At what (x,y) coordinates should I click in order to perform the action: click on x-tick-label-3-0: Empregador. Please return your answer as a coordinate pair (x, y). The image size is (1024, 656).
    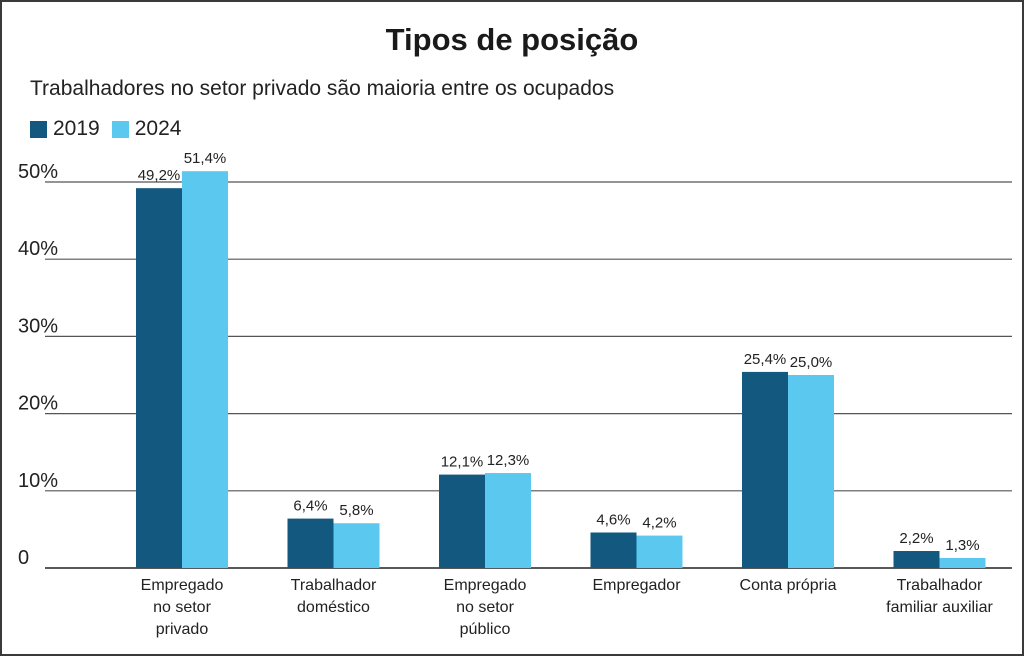
    Looking at the image, I should click on (636, 585).